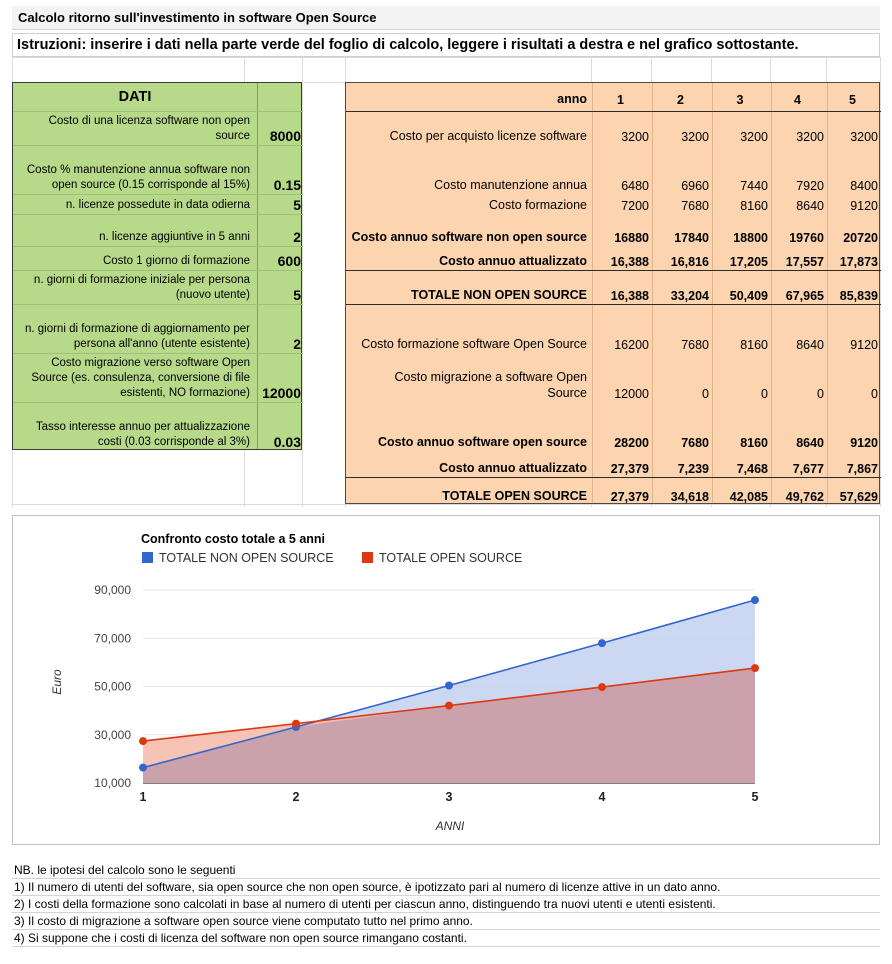 The height and width of the screenshot is (964, 892). Describe the element at coordinates (620, 100) in the screenshot. I see `year-header: 1` at that location.